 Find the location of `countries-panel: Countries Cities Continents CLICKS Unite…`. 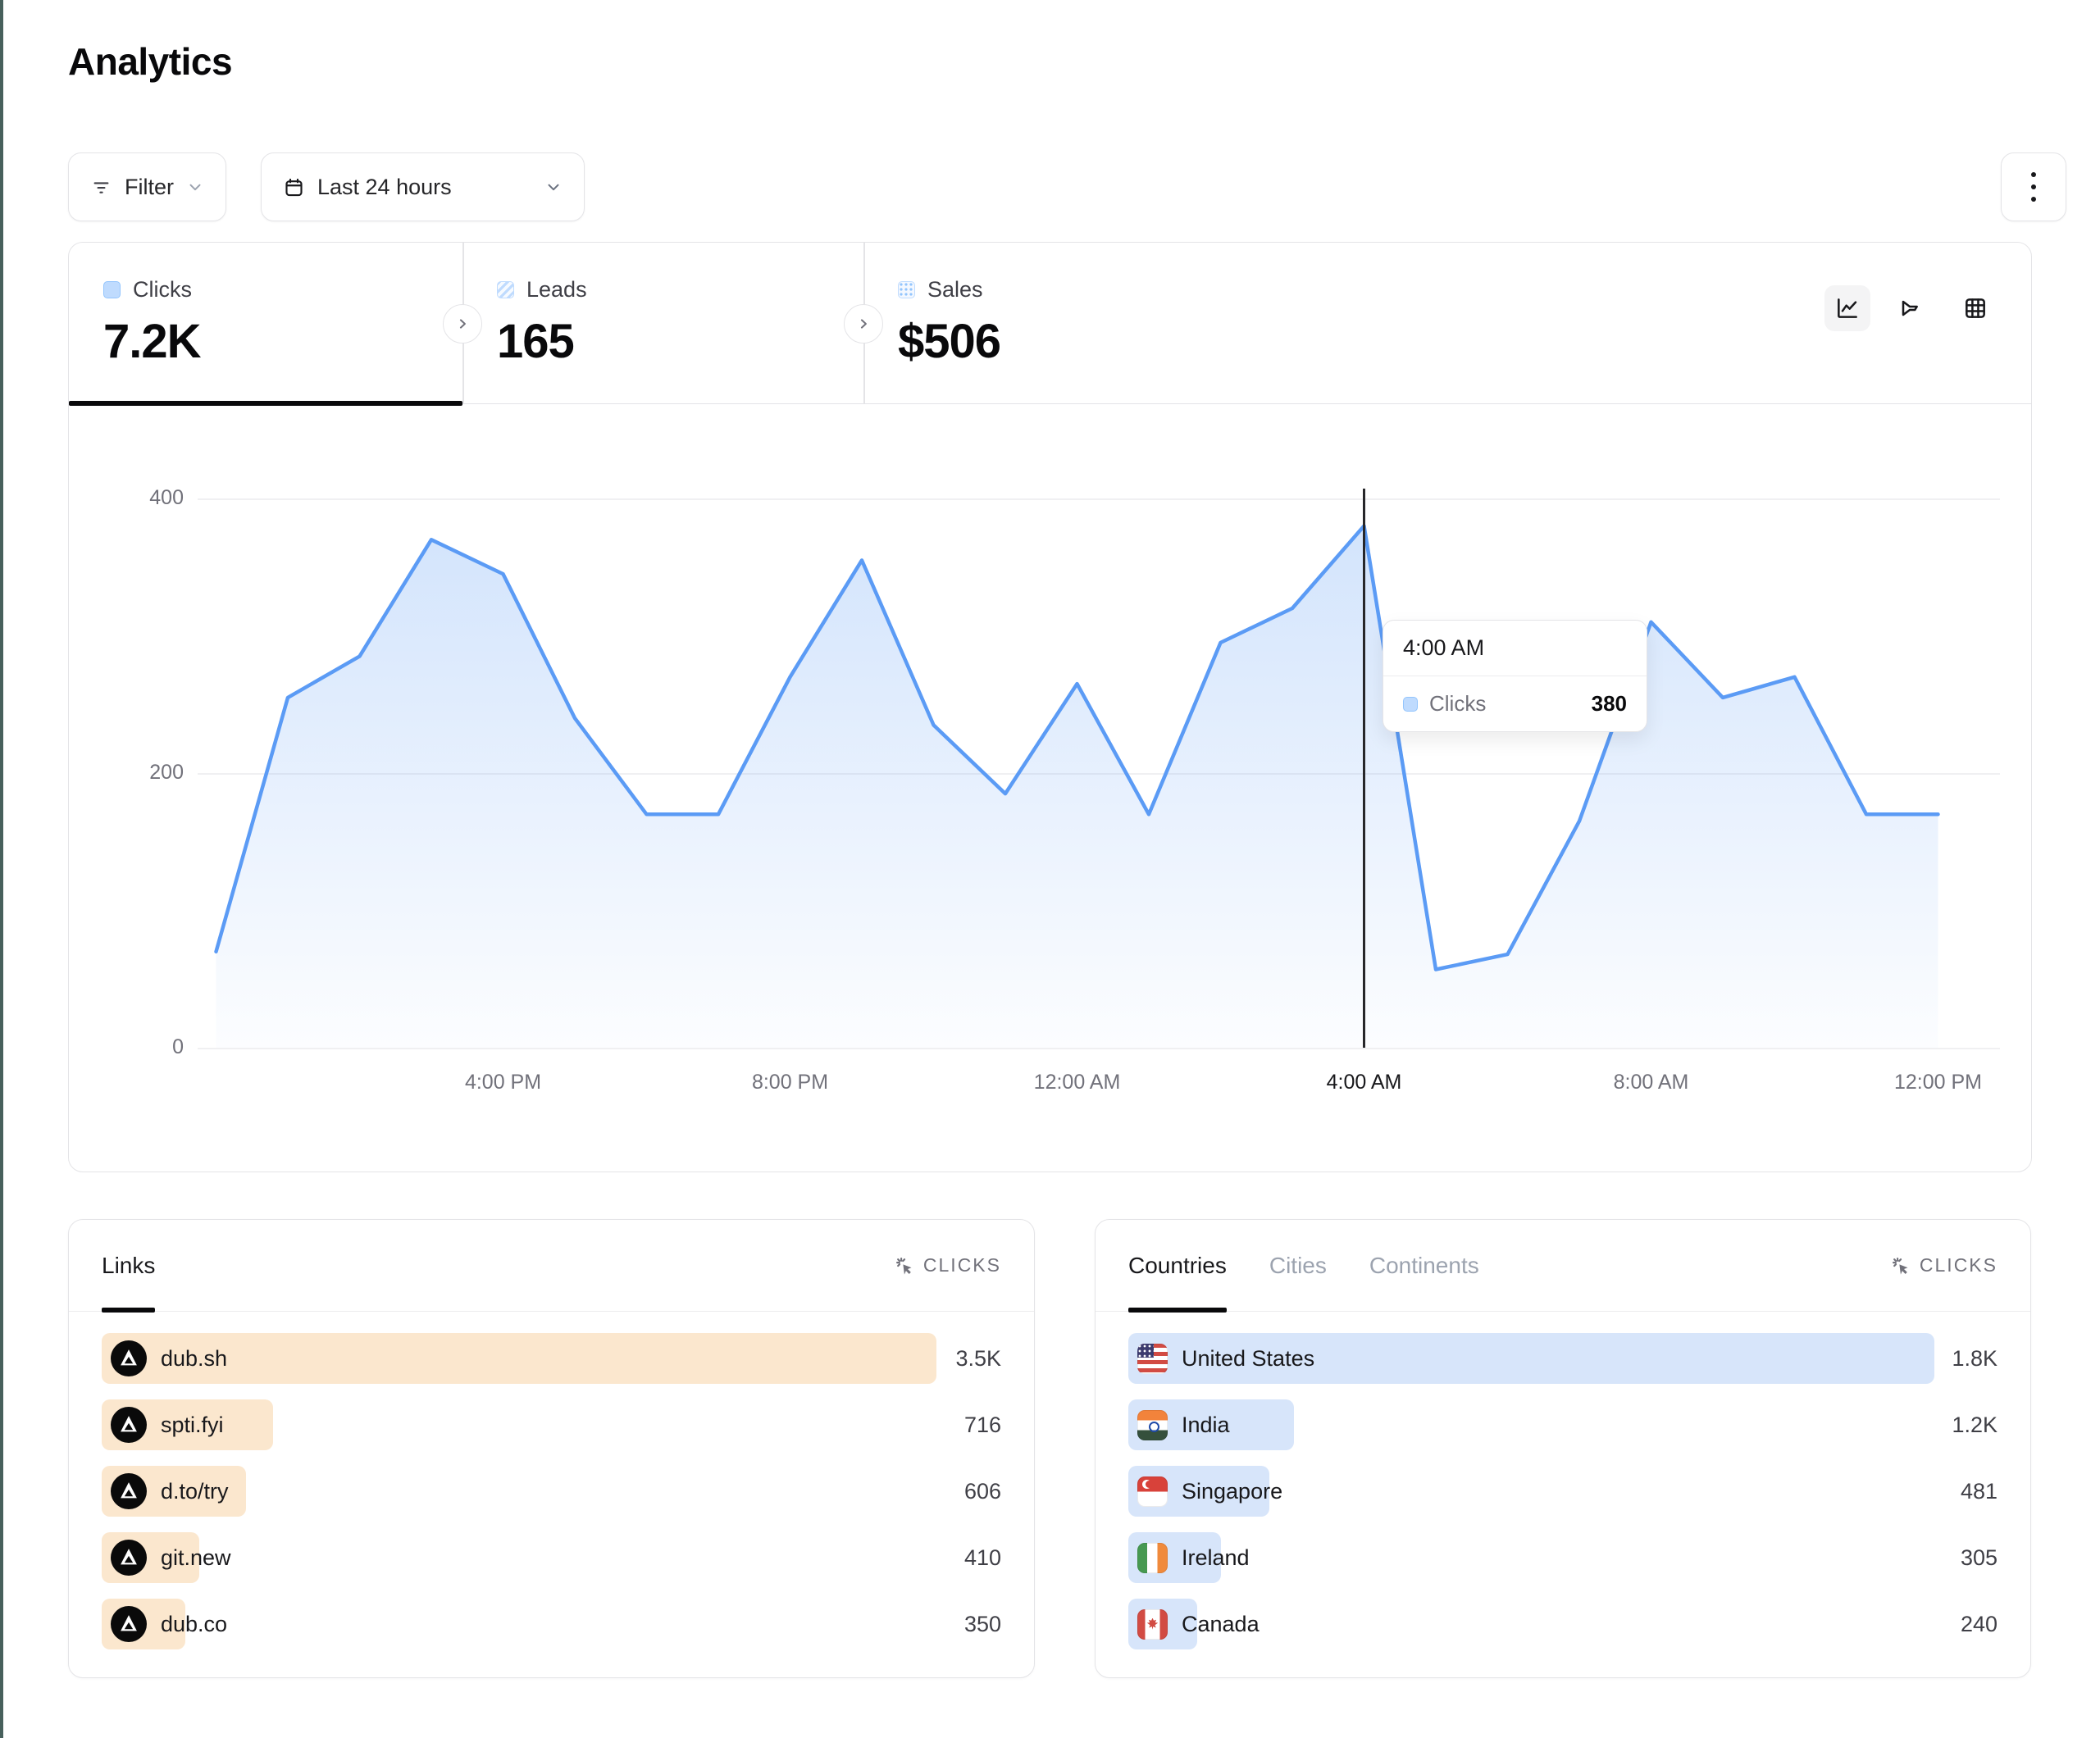

countries-panel: Countries Cities Continents CLICKS Unite… is located at coordinates (1563, 1448).